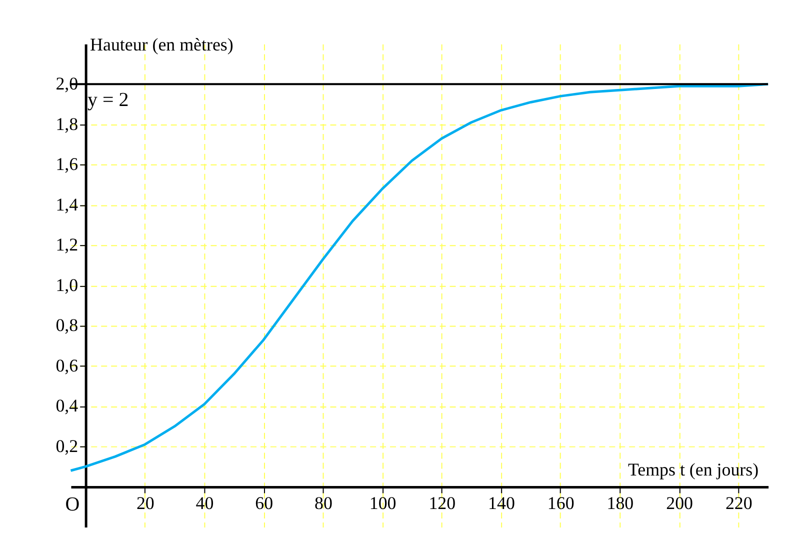 The height and width of the screenshot is (539, 785). I want to click on x-tick-label: 120, so click(442, 503).